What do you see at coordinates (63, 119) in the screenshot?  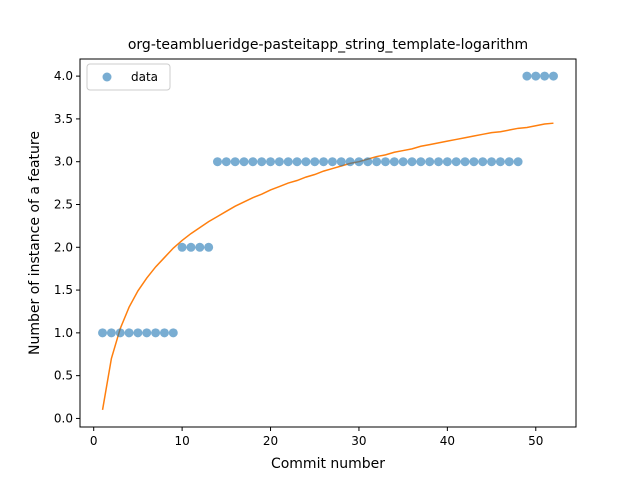 I see `y-tick-label: 3.5` at bounding box center [63, 119].